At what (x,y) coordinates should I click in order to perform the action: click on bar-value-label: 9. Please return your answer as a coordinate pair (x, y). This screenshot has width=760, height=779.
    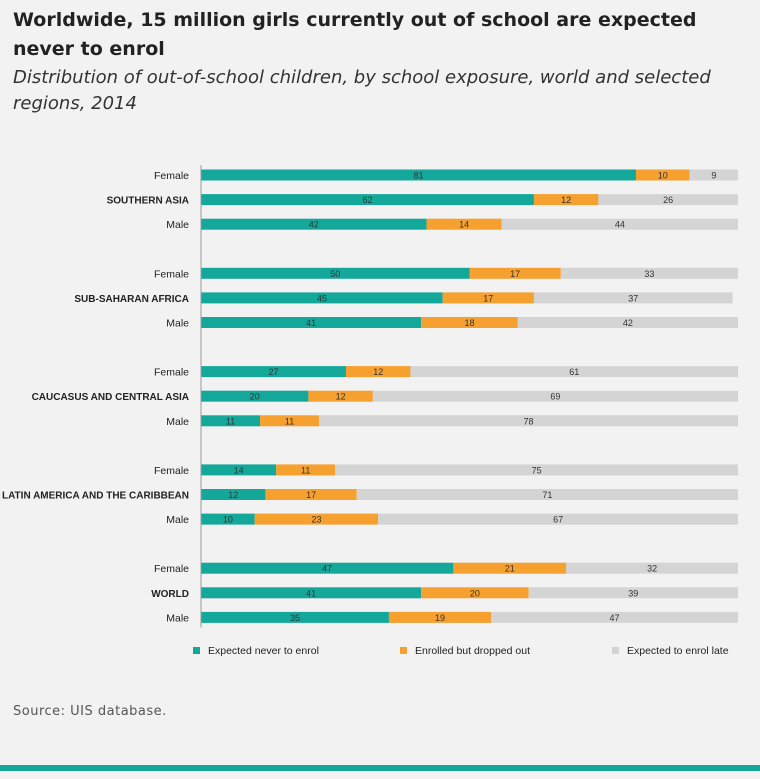
    Looking at the image, I should click on (713, 176).